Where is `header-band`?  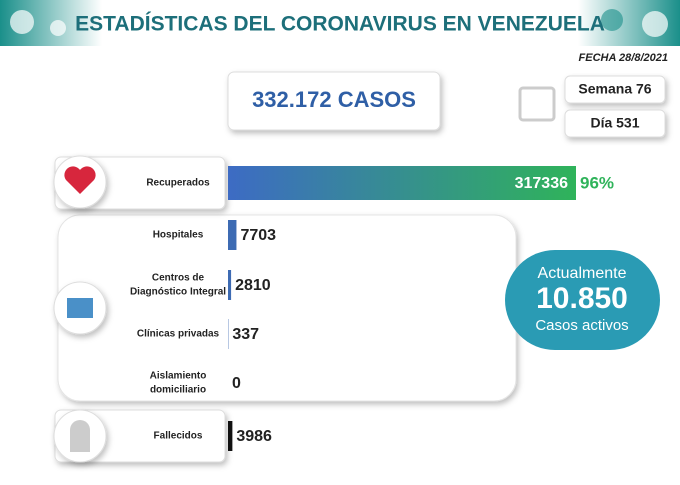
header-band is located at coordinates (340, 23).